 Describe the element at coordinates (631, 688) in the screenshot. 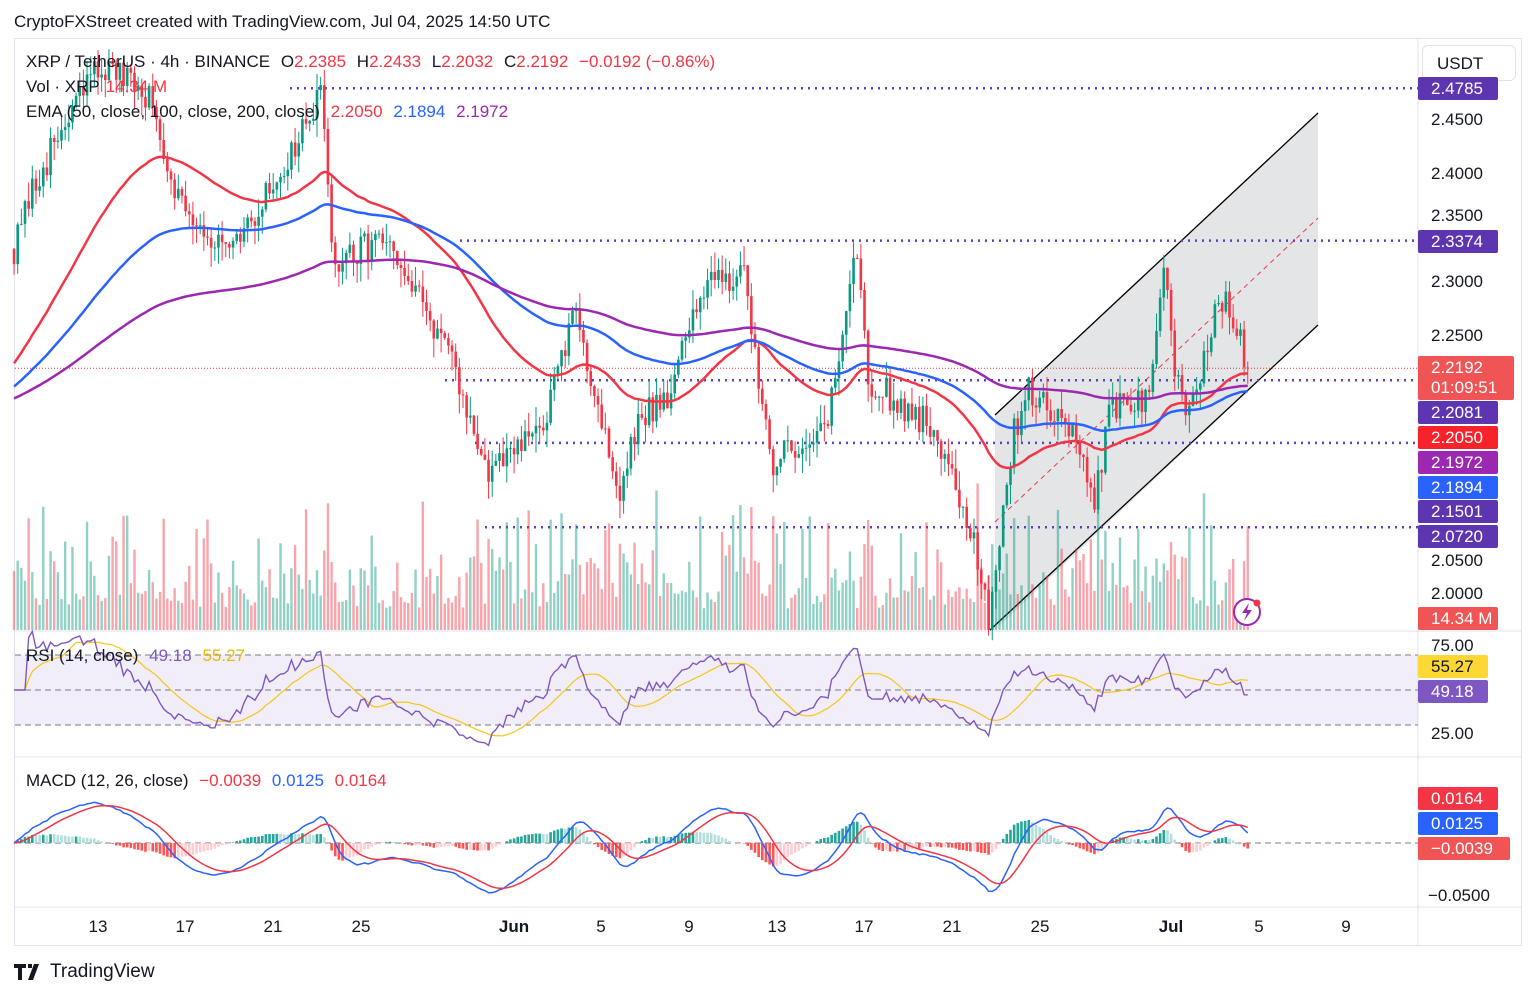

I see `rsi-line` at that location.